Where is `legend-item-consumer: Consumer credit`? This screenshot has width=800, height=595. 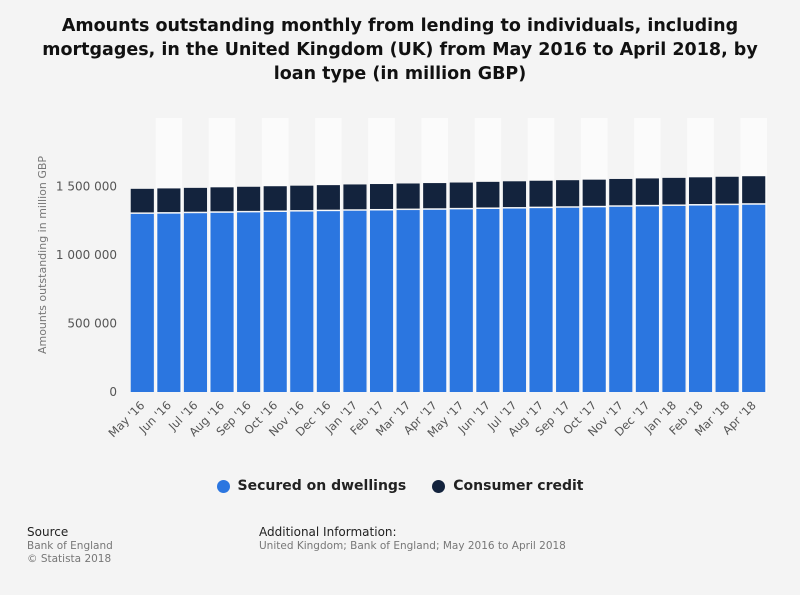
legend-item-consumer: Consumer credit is located at coordinates (508, 486).